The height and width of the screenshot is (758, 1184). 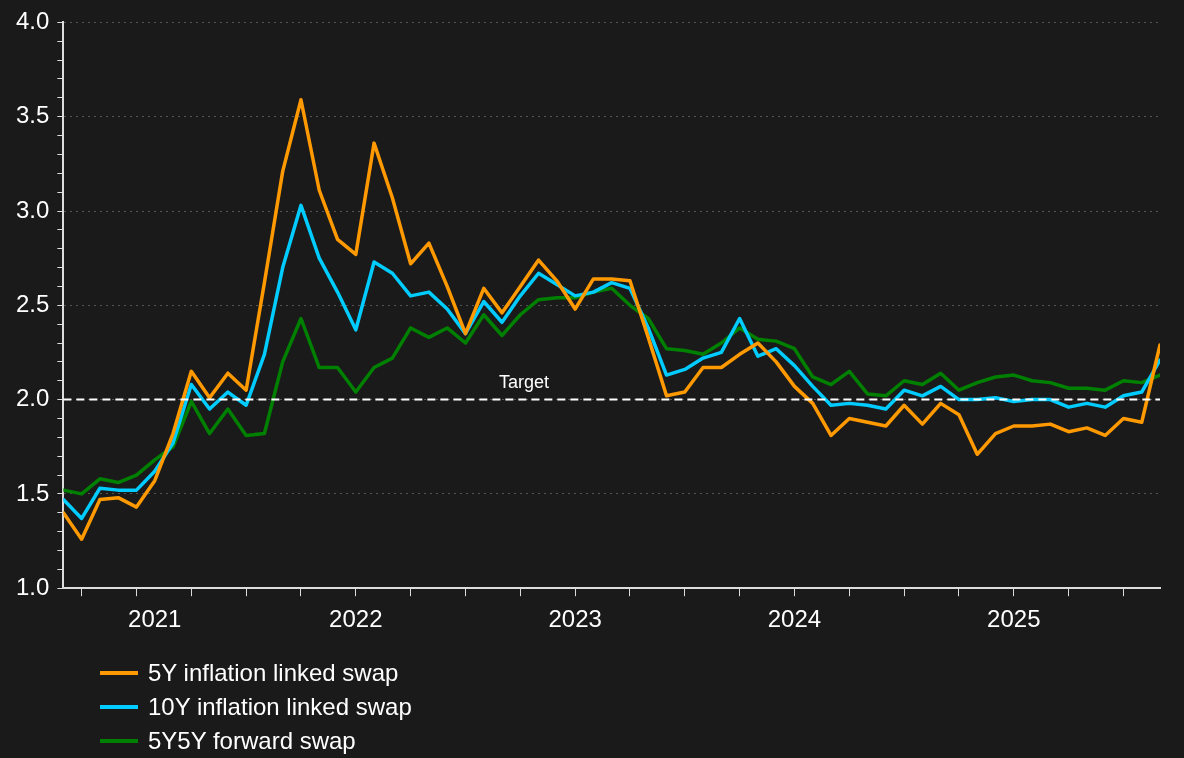 I want to click on y-tick-label: 3.5, so click(x=32, y=115).